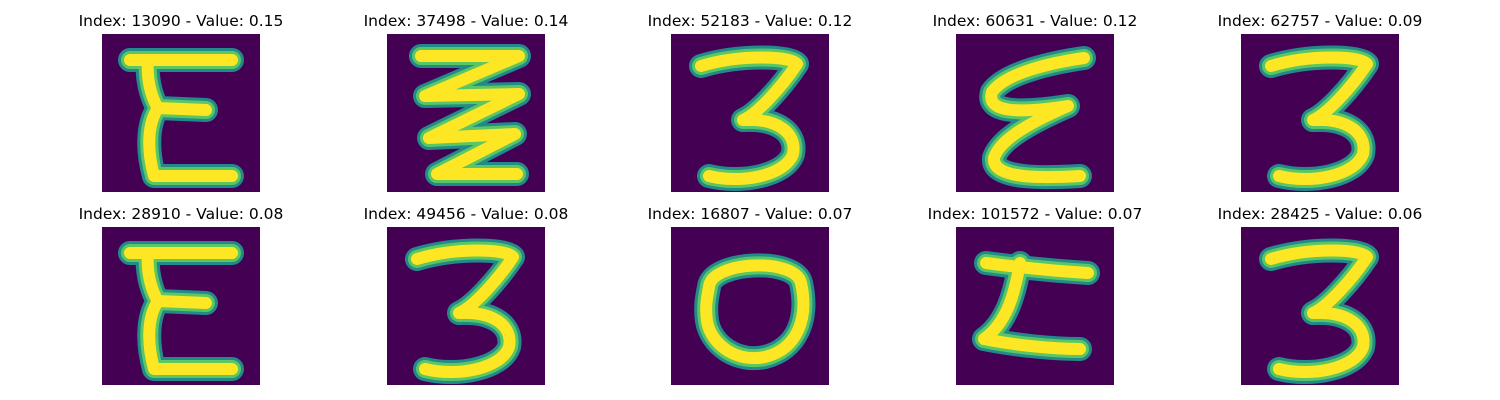 This screenshot has height=400, width=1500. I want to click on digit-image-9-svg, so click(1035, 306).